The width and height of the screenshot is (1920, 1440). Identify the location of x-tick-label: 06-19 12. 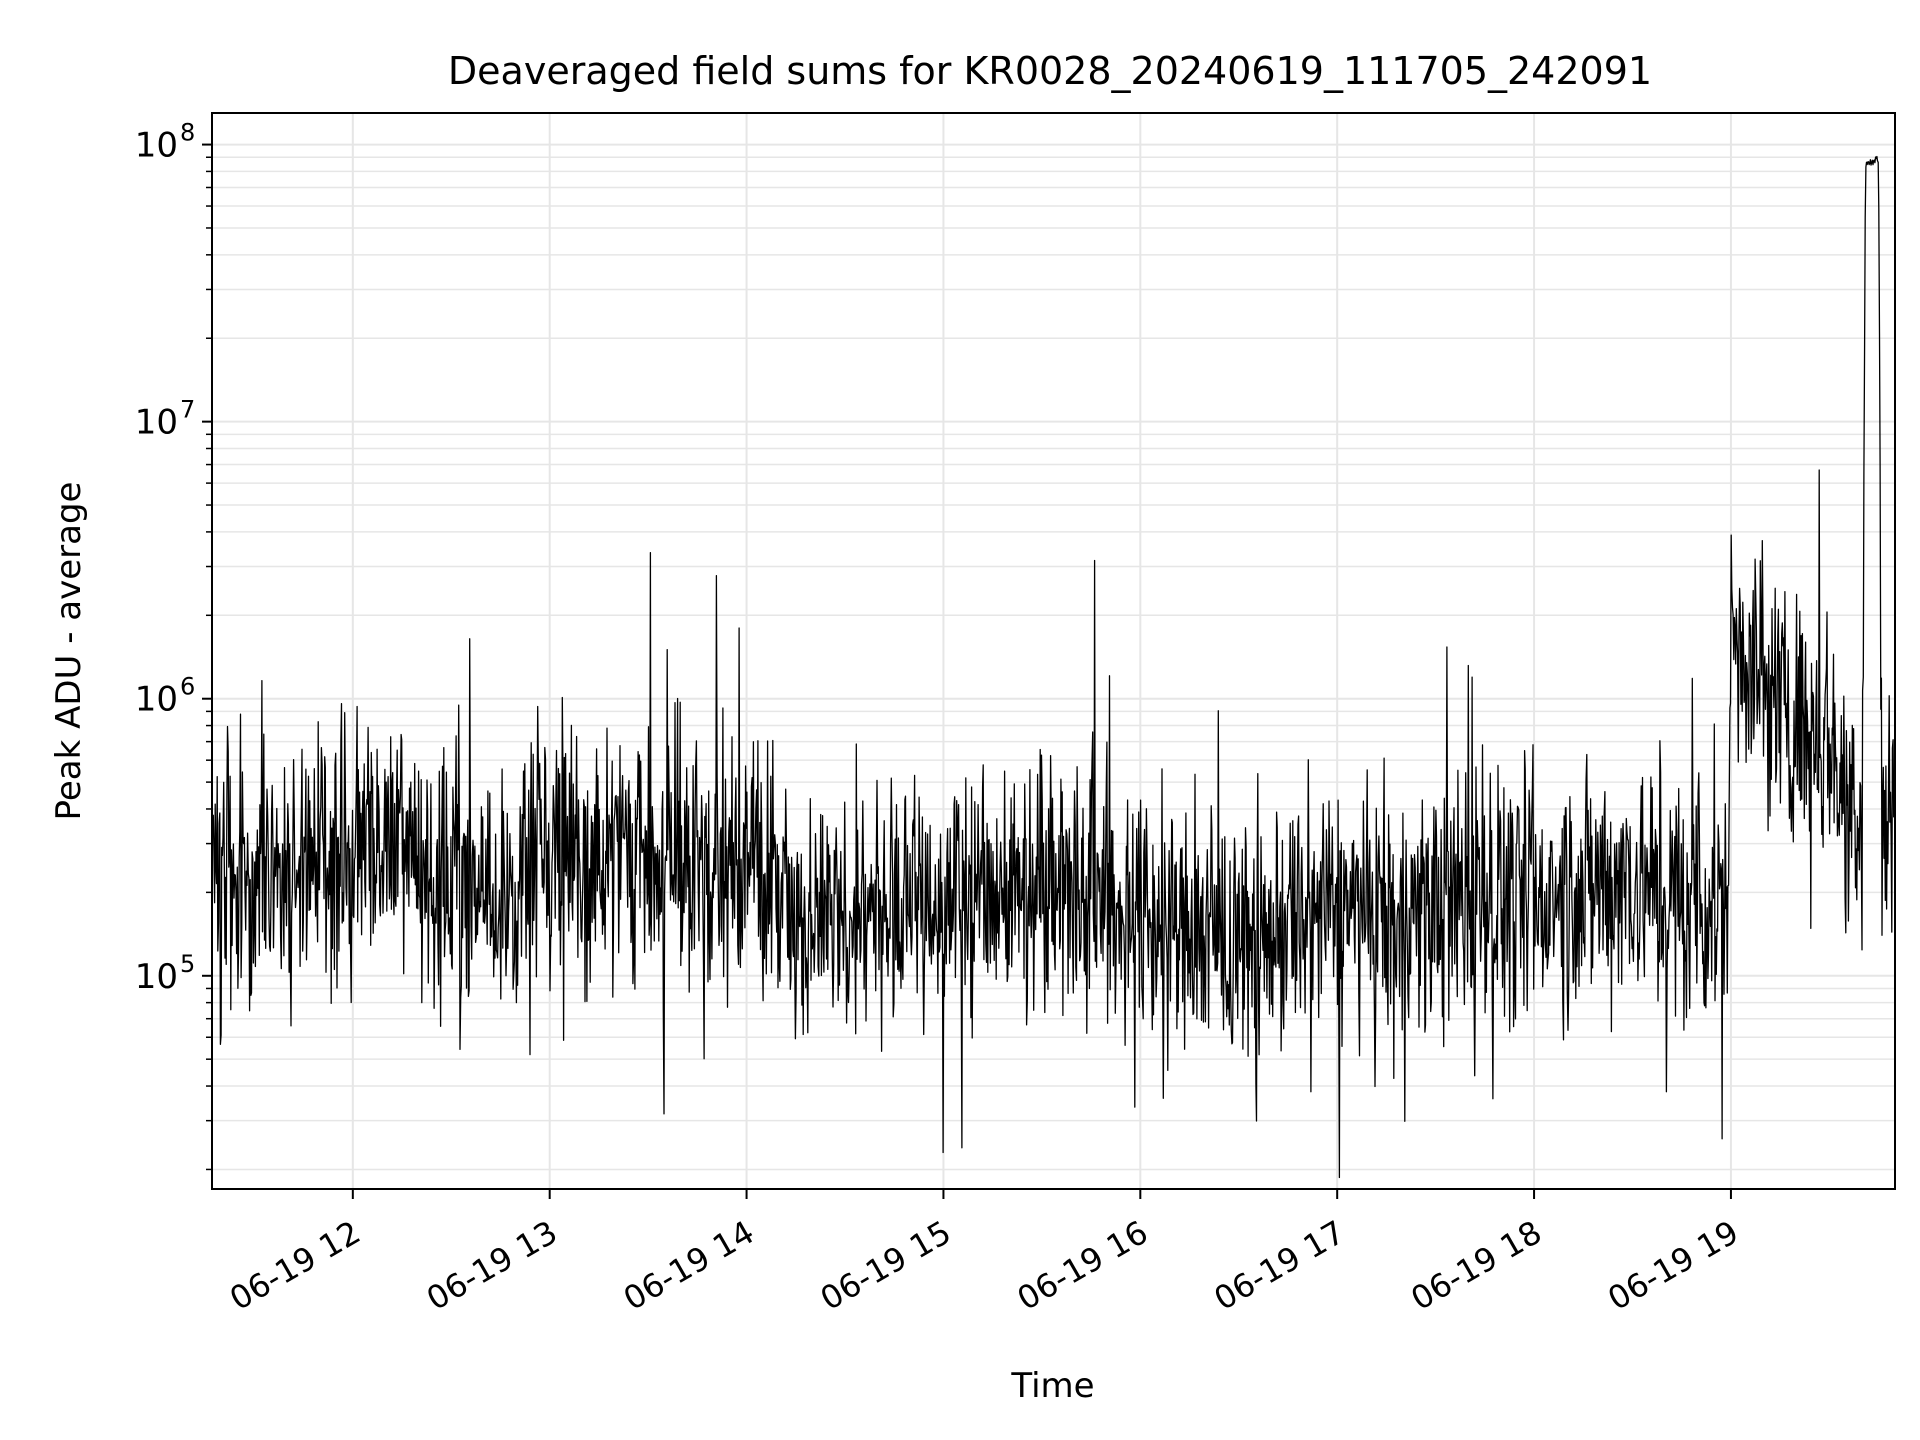
(295, 1265).